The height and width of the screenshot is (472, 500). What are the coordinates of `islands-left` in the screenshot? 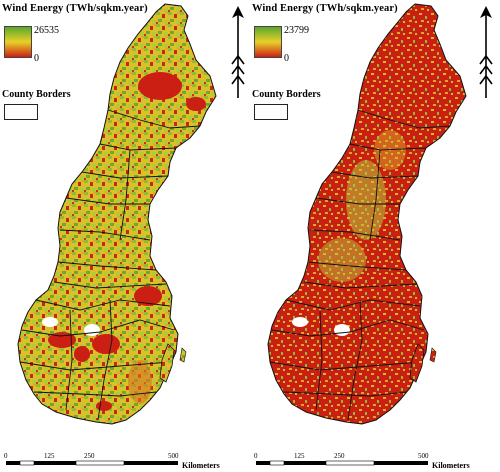 It's located at (173, 363).